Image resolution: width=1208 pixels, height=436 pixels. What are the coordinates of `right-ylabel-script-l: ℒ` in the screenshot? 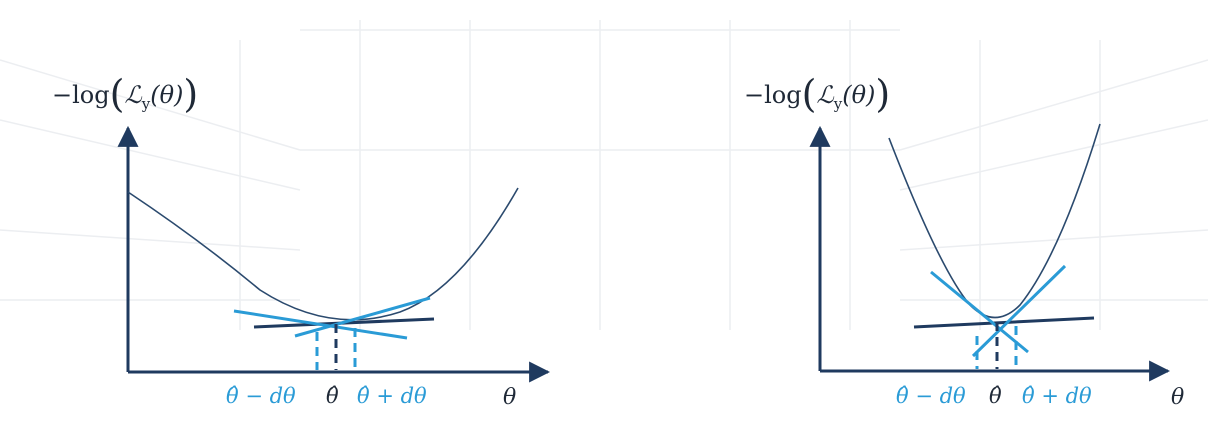 It's located at (825, 95).